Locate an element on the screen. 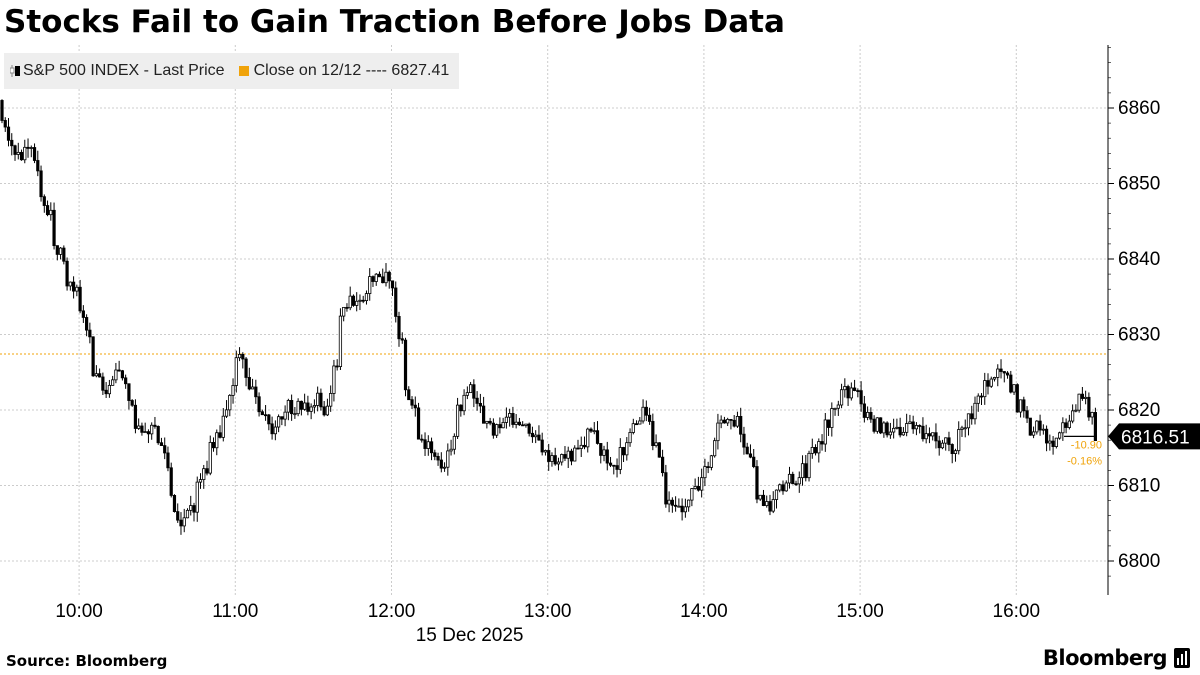  legend-reference: Close on 12/12 ---- 6827.41 is located at coordinates (343, 71).